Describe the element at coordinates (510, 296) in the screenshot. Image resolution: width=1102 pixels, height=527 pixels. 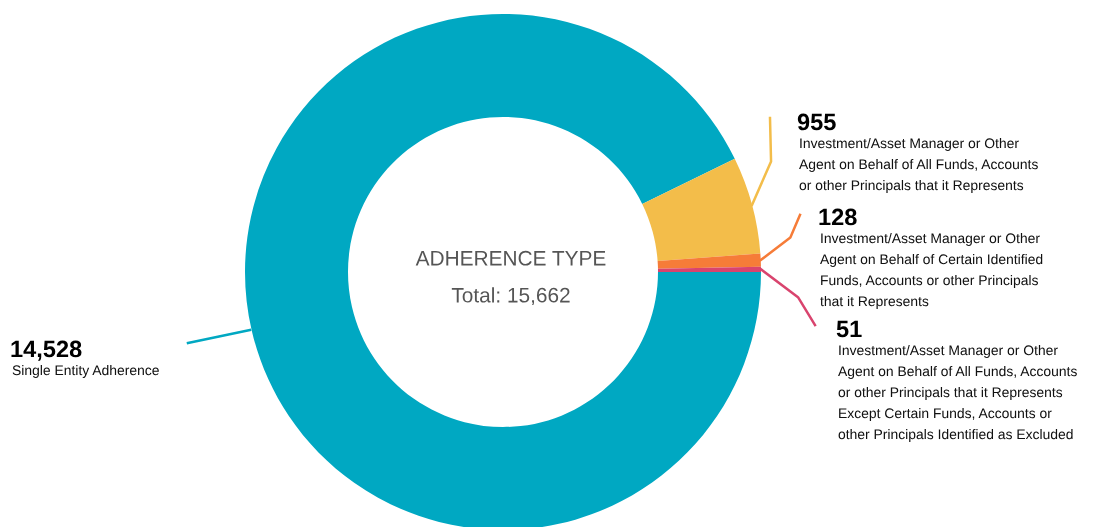
I see `text: Total: 15,662` at that location.